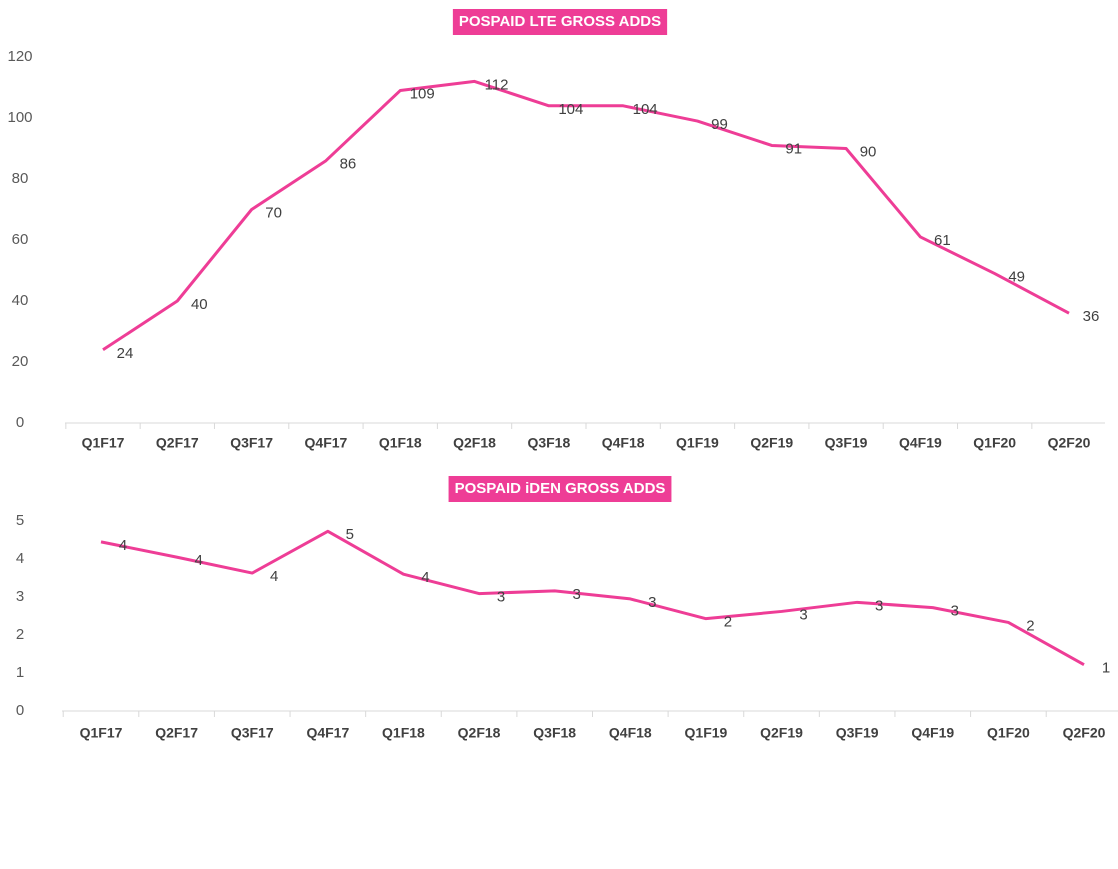  Describe the element at coordinates (20, 361) in the screenshot. I see `y-tick-label: 20` at that location.